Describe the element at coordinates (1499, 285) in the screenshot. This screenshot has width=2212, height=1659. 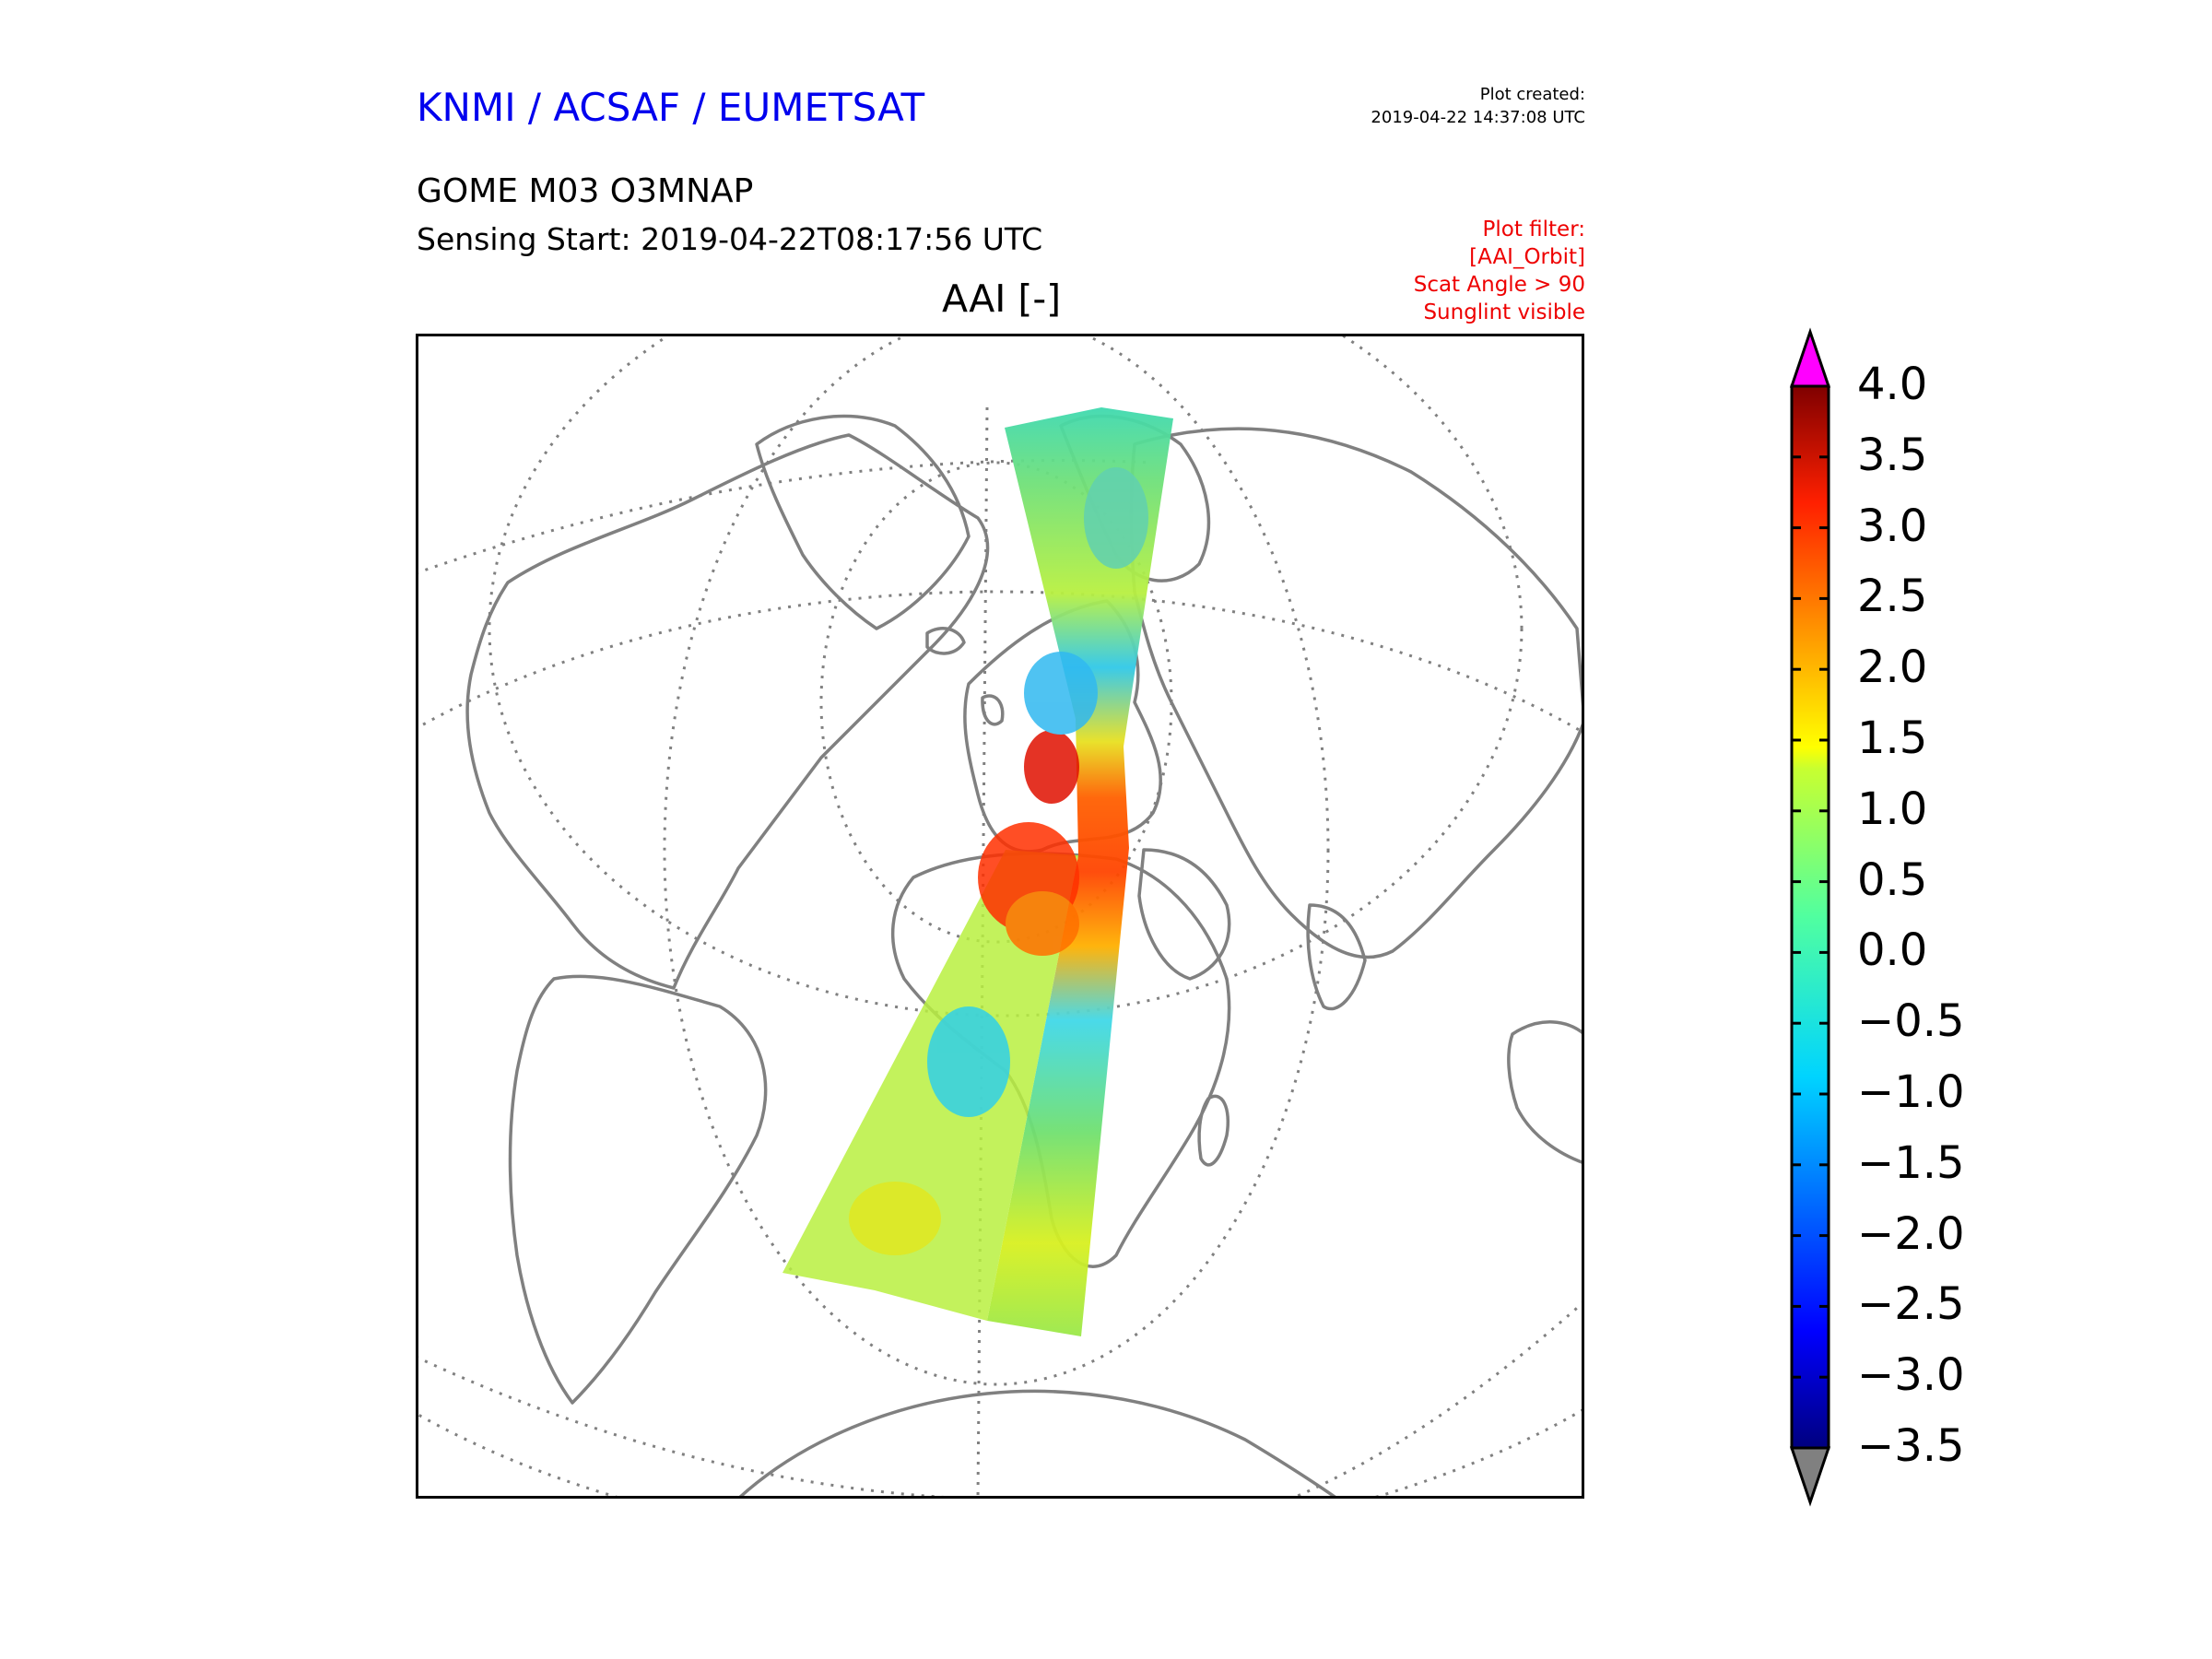
I see `filter-line: Scat Angle > 90` at that location.